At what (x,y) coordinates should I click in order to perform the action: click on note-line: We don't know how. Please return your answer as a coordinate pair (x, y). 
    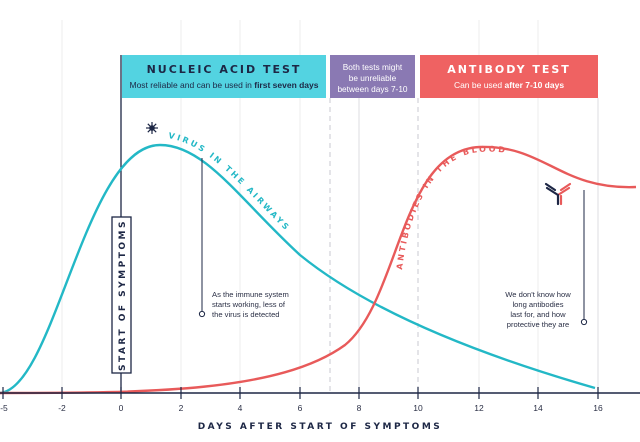
    Looking at the image, I should click on (538, 294).